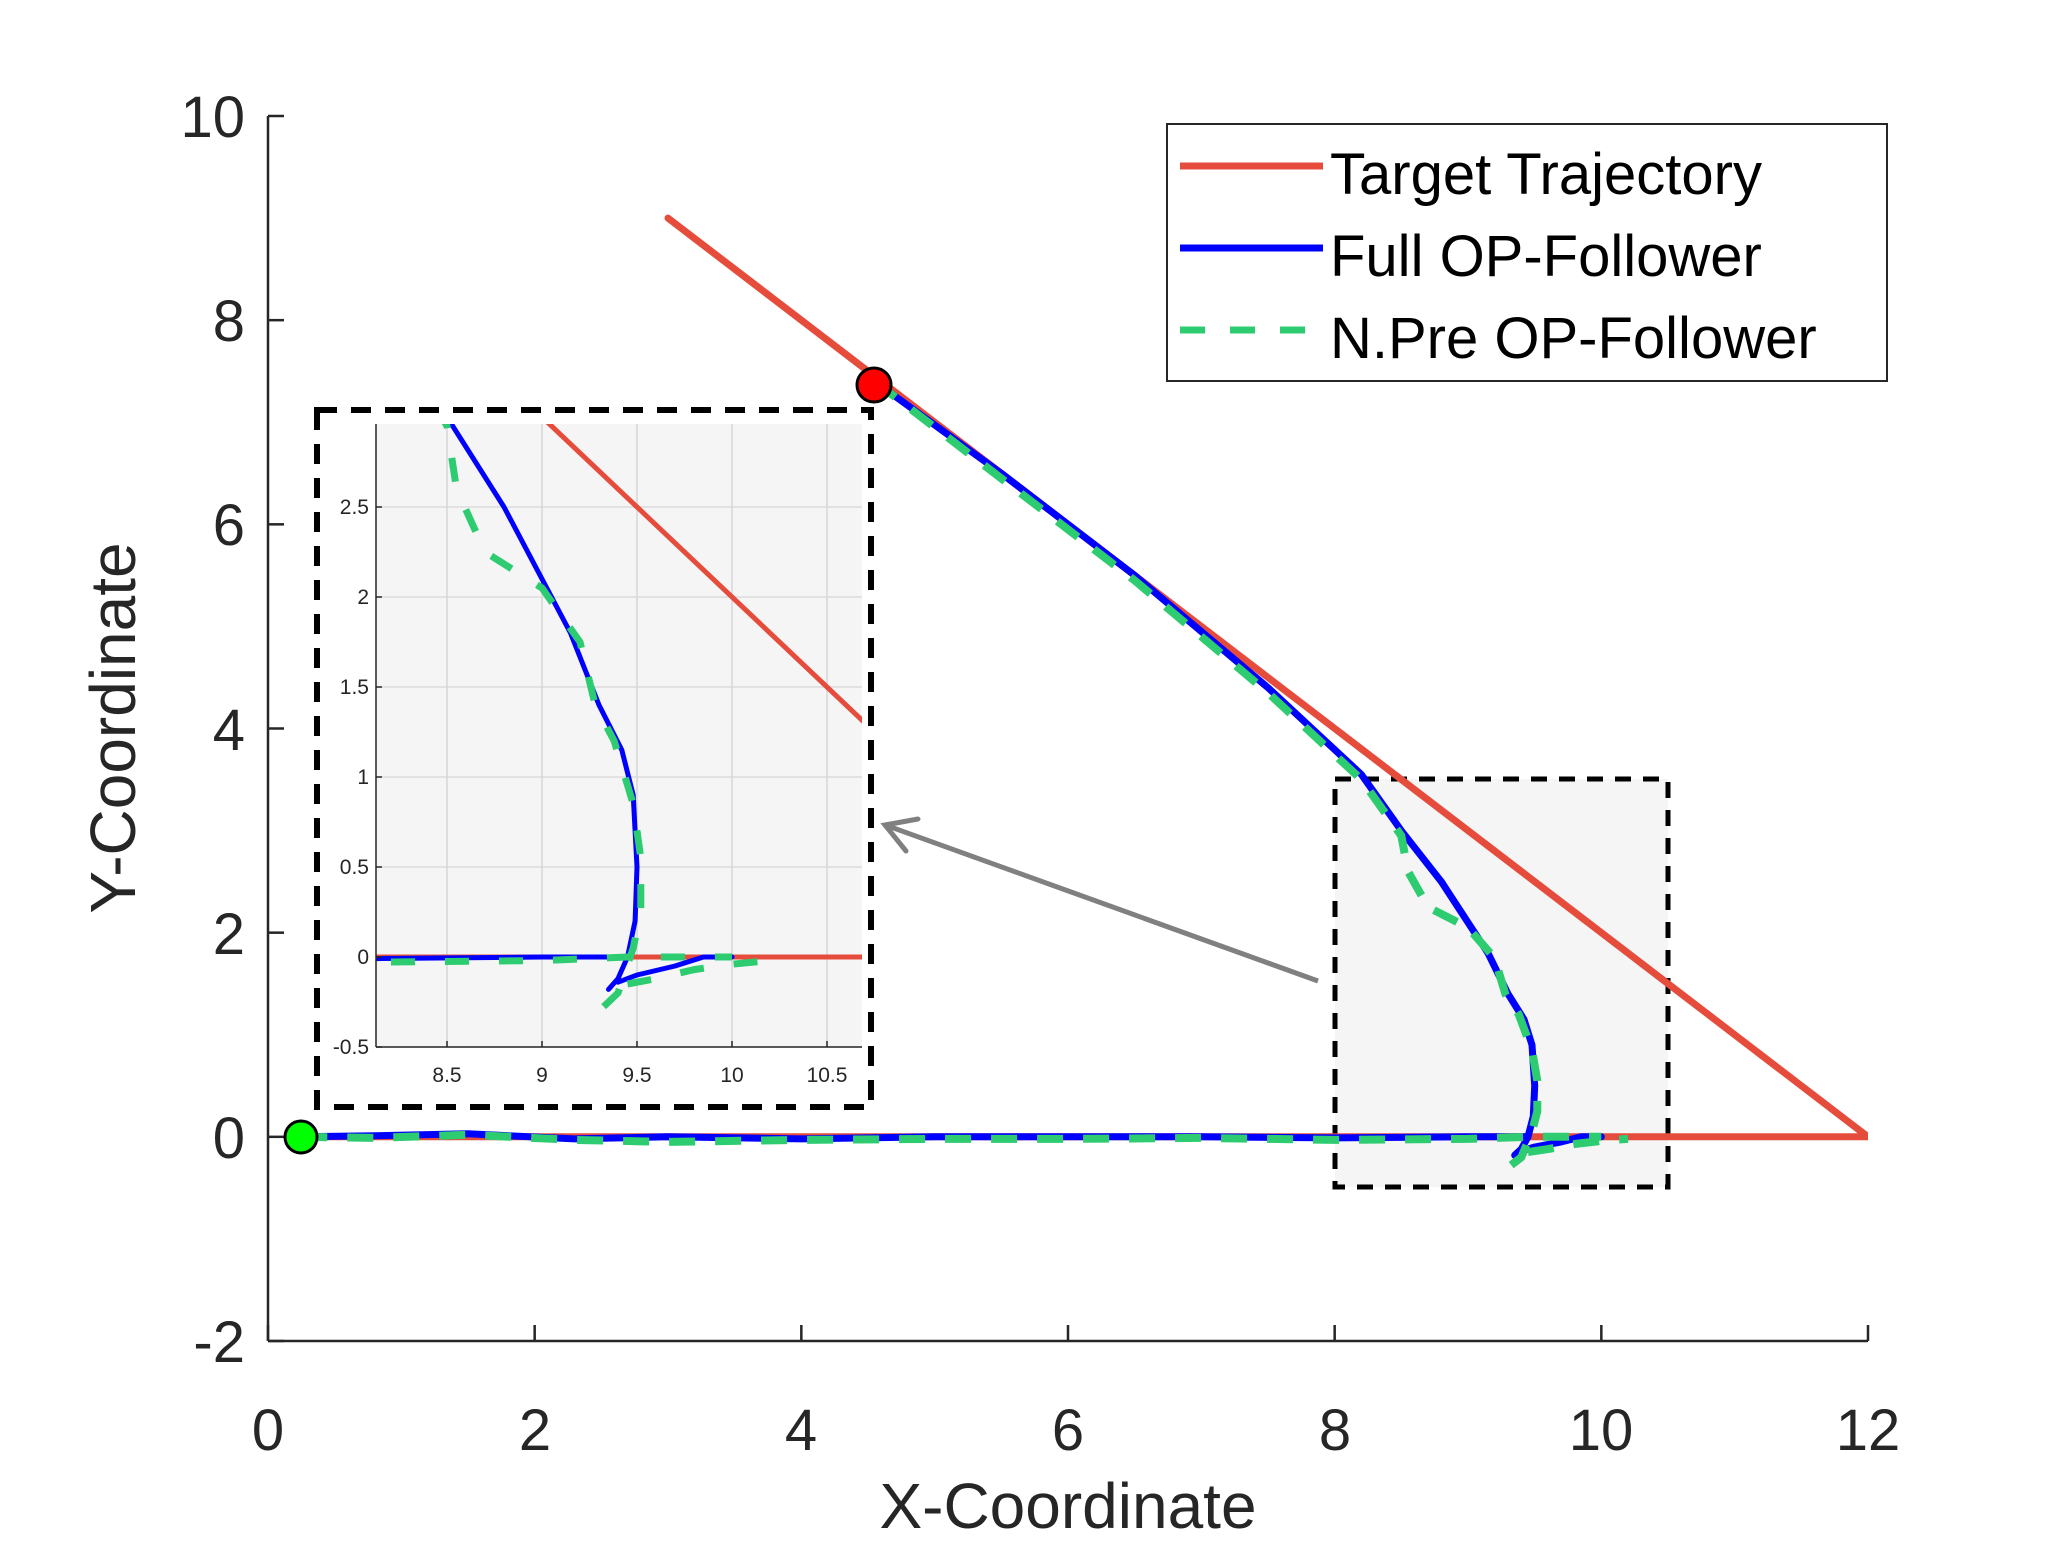  What do you see at coordinates (874, 385) in the screenshot?
I see `target-start-marker` at bounding box center [874, 385].